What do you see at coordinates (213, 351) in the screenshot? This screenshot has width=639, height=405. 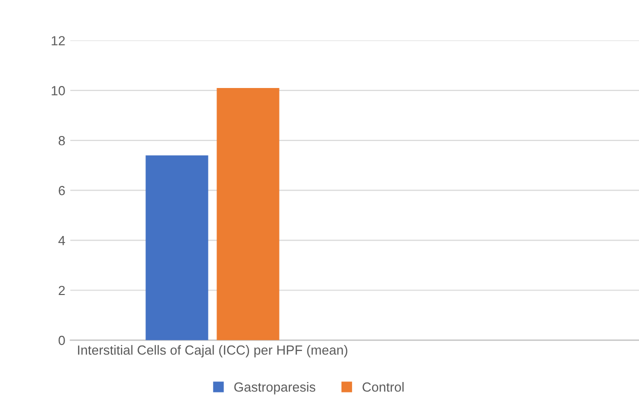 I see `x-tick-label: Interstitial Cells of Cajal (ICC) per HPF (mean)` at bounding box center [213, 351].